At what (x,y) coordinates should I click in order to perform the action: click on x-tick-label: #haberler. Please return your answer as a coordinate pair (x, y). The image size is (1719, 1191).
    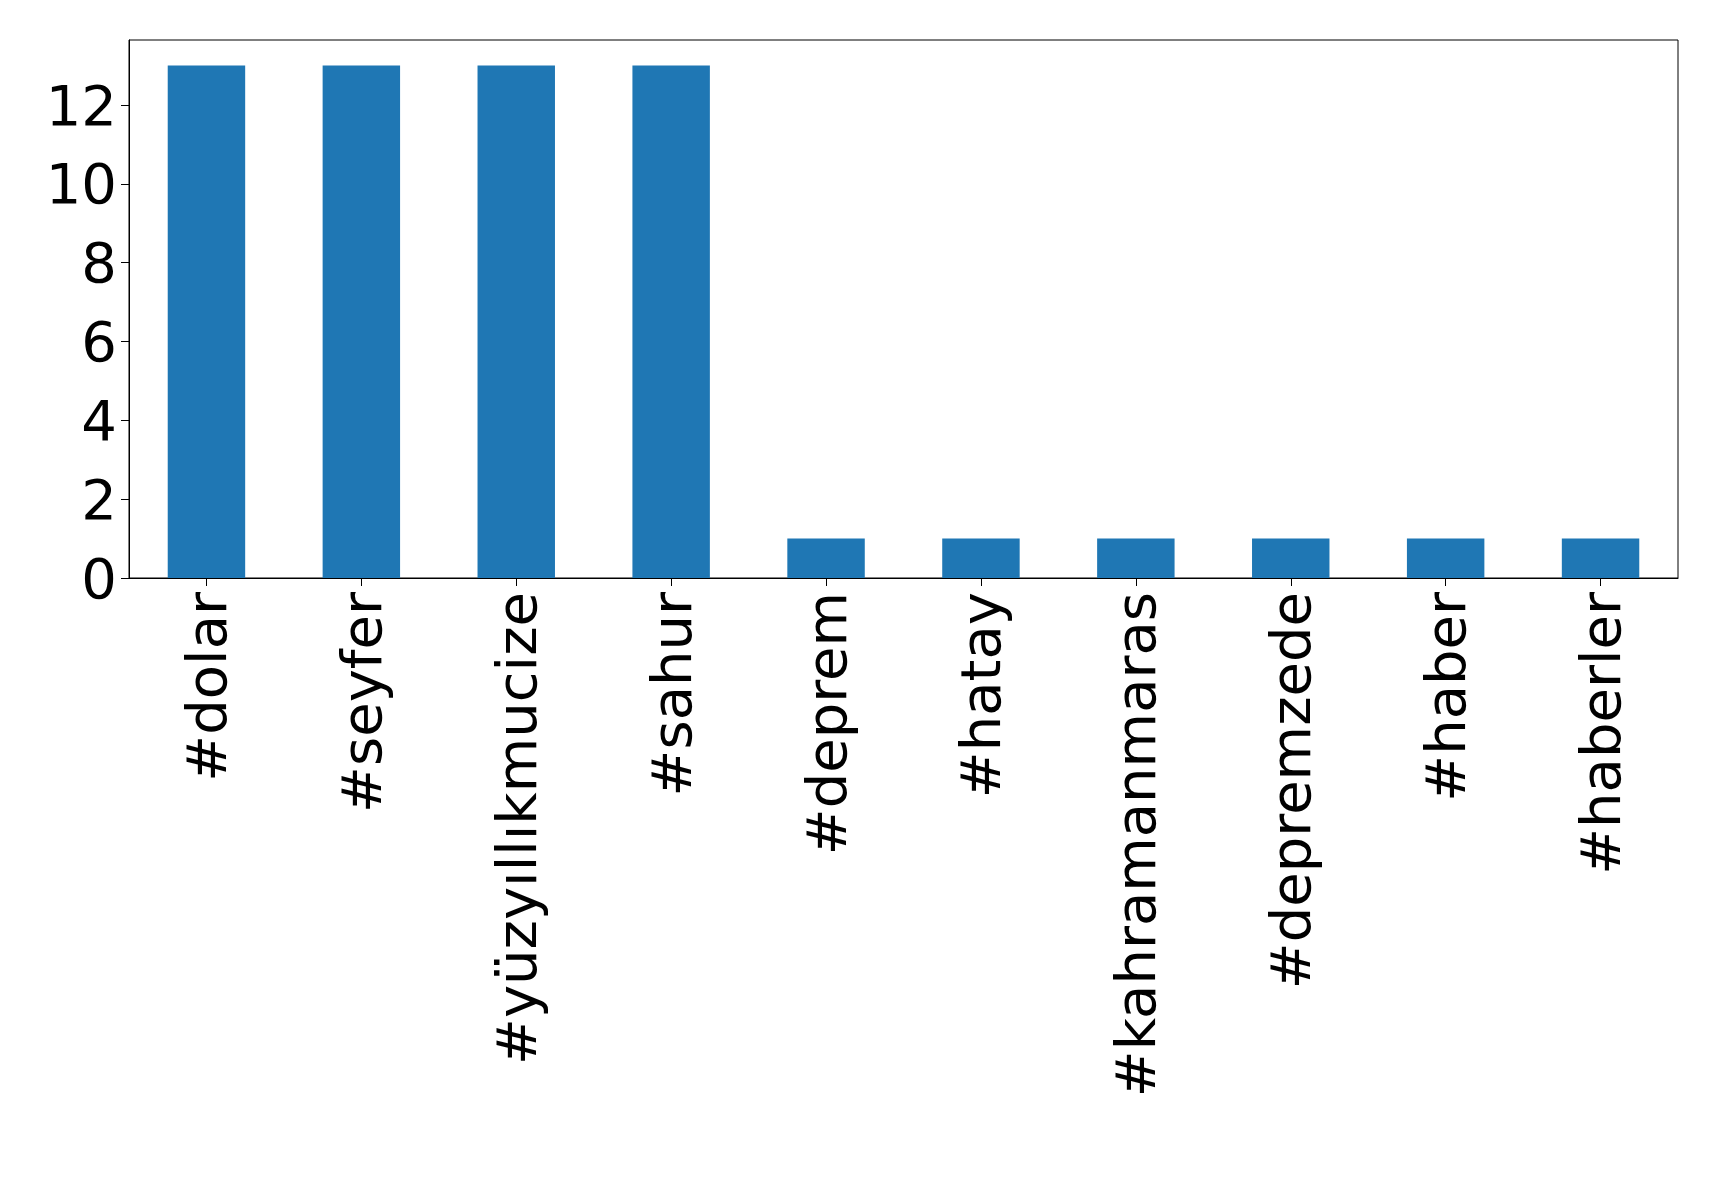
    Looking at the image, I should click on (1601, 733).